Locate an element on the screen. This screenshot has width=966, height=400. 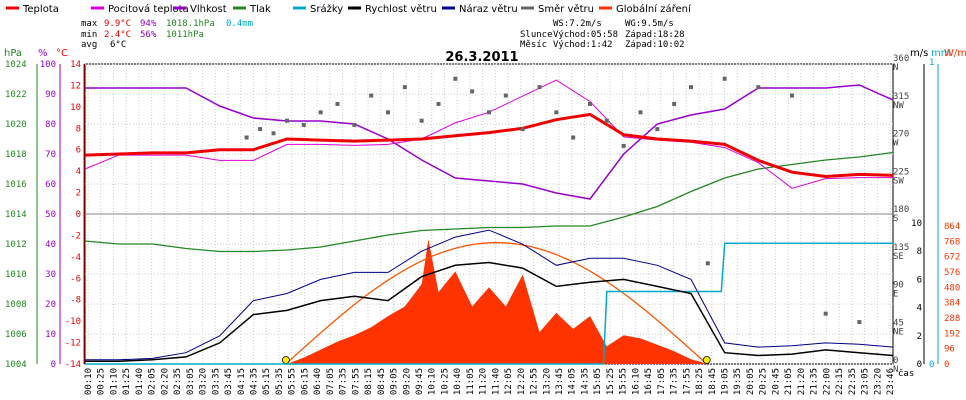
direction-label: NE is located at coordinates (898, 332).